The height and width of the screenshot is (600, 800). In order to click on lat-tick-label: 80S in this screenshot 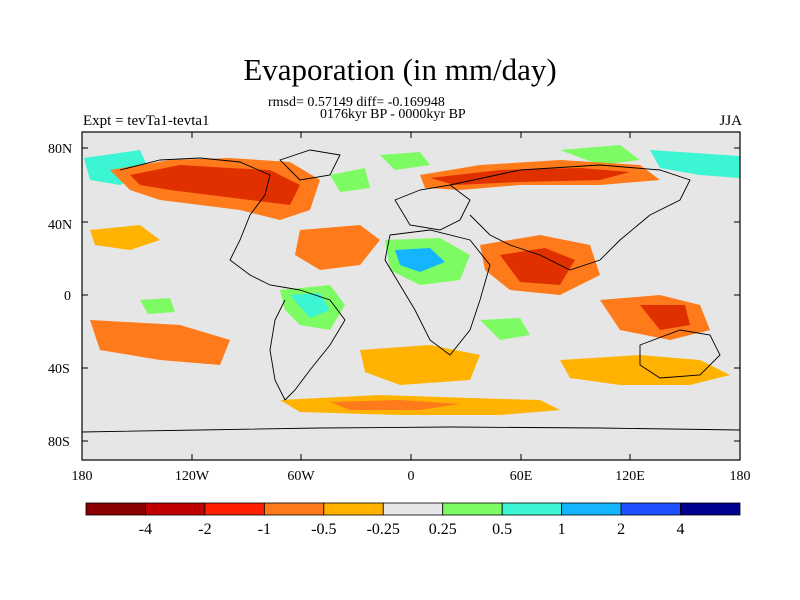, I will do `click(59, 442)`.